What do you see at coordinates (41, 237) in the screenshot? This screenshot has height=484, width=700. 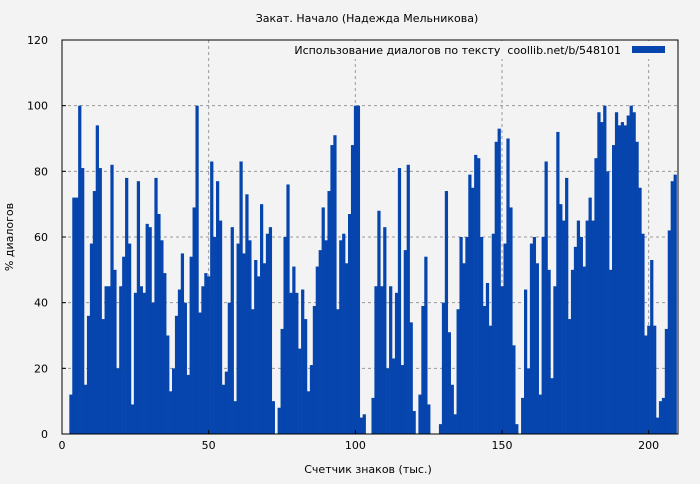 I see `y-tick-label: 60` at bounding box center [41, 237].